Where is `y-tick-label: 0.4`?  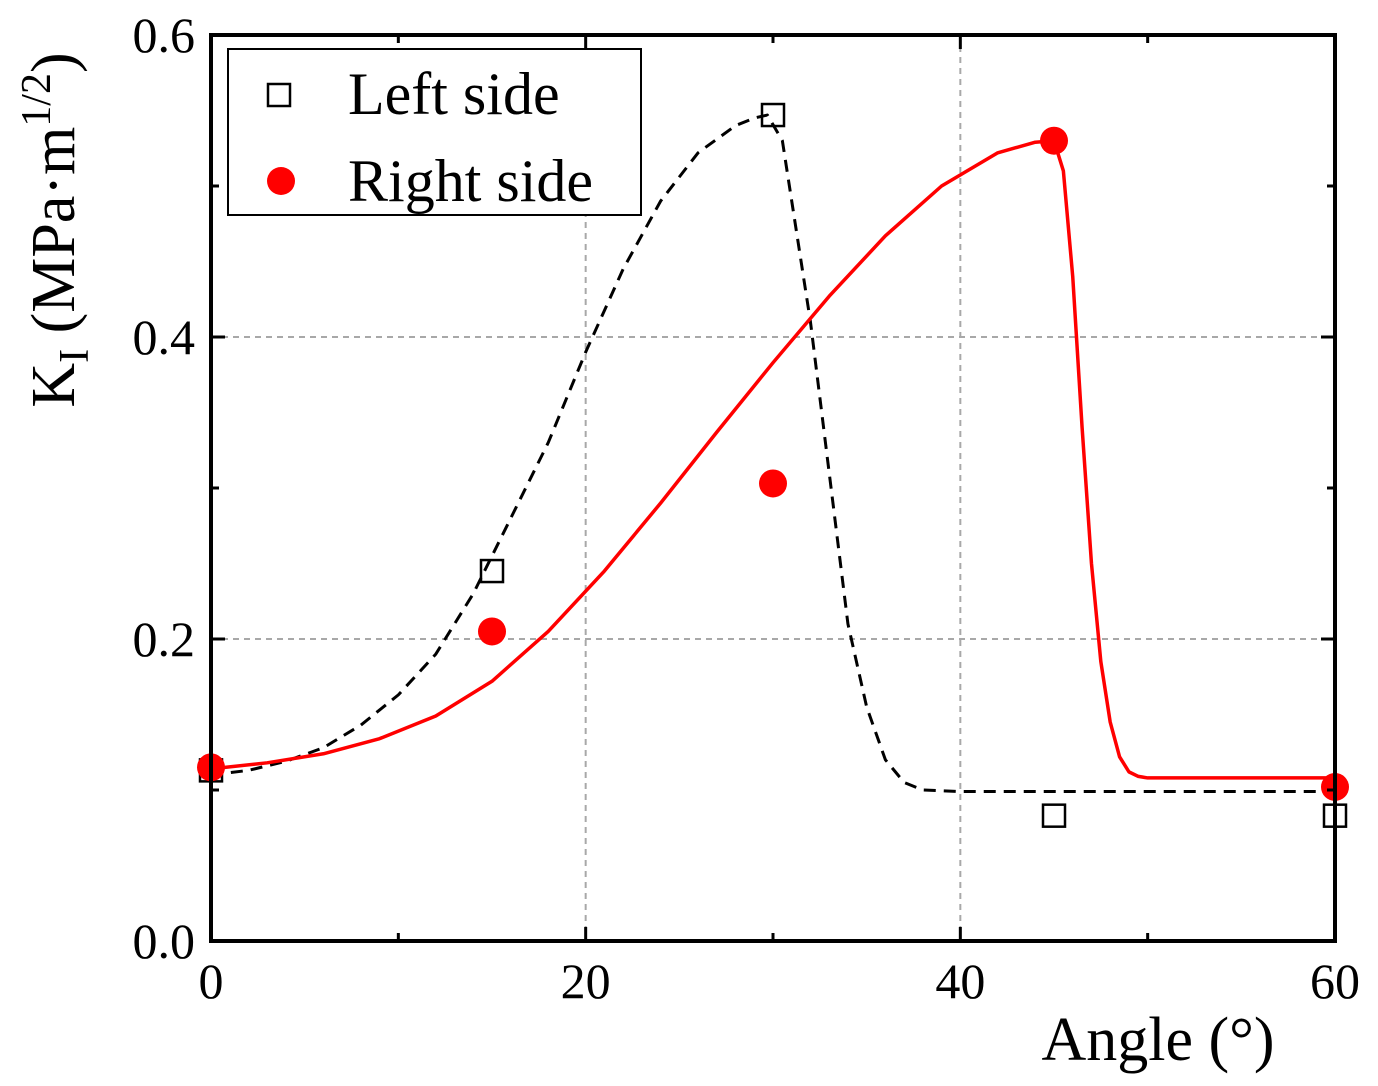
y-tick-label: 0.4 is located at coordinates (164, 337).